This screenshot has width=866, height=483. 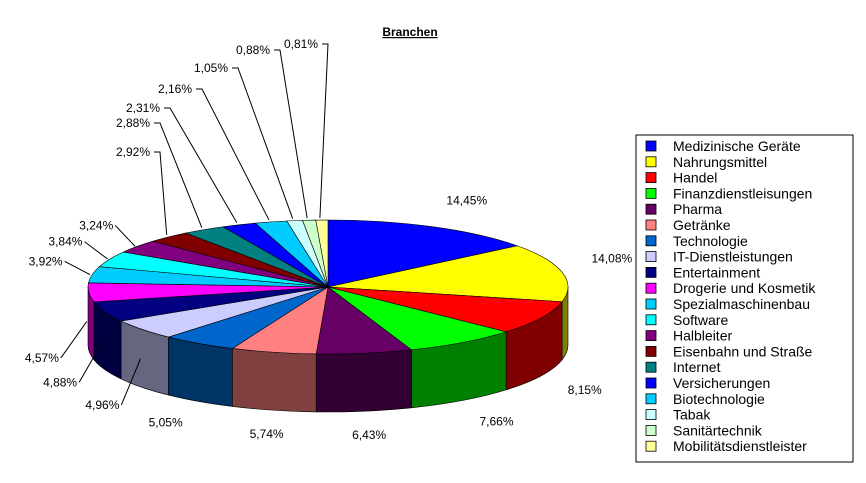 I want to click on legend-label-5: Pharma, so click(x=697, y=209).